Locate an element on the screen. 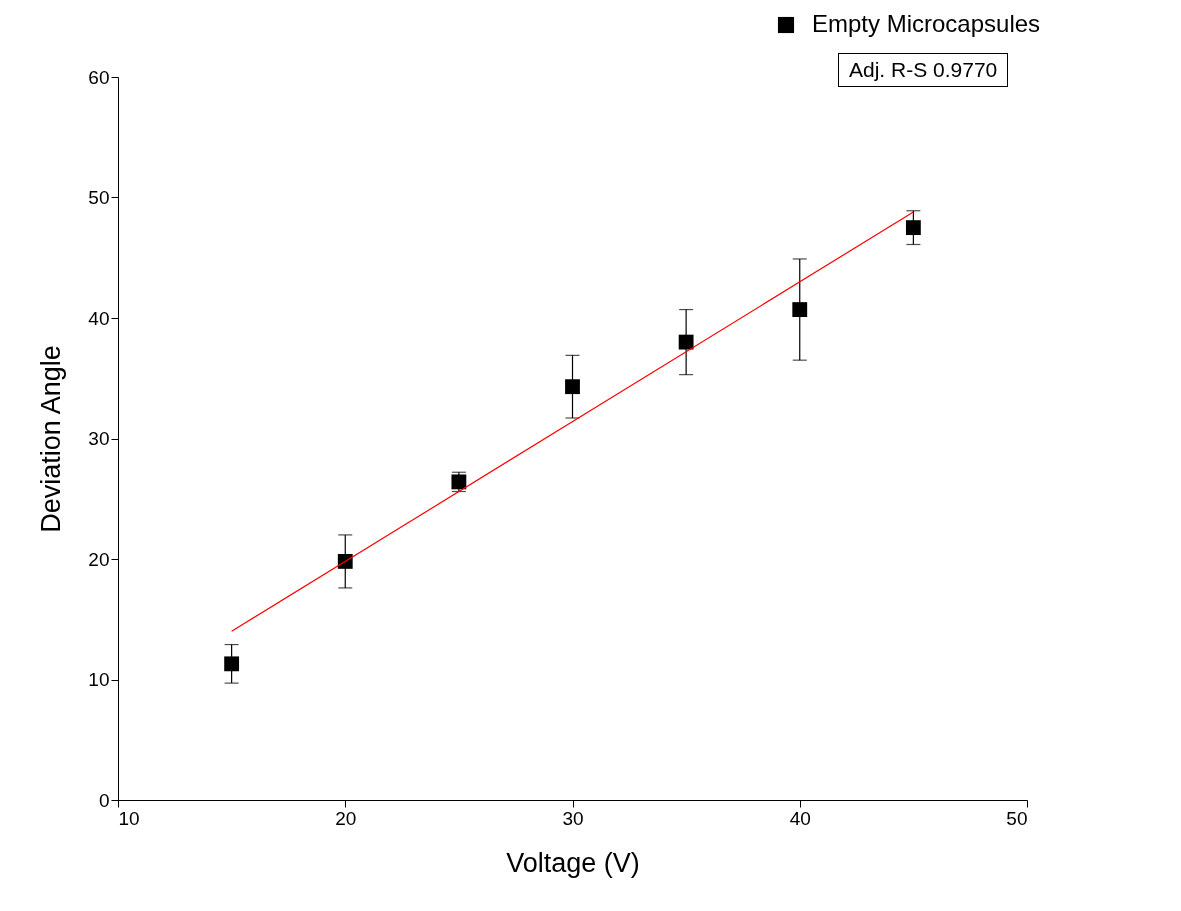  x-tick-label: 50 is located at coordinates (1017, 818).